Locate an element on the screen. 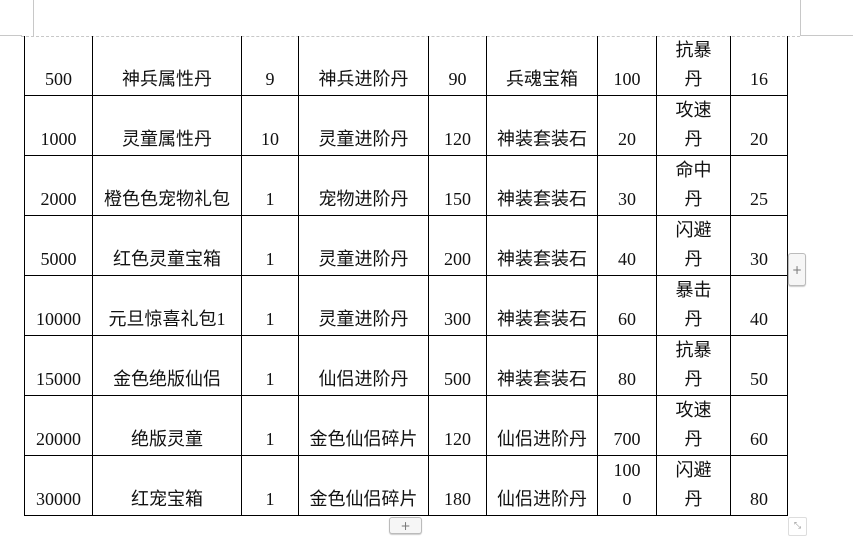 The width and height of the screenshot is (853, 537). add-row-button: + is located at coordinates (405, 525).